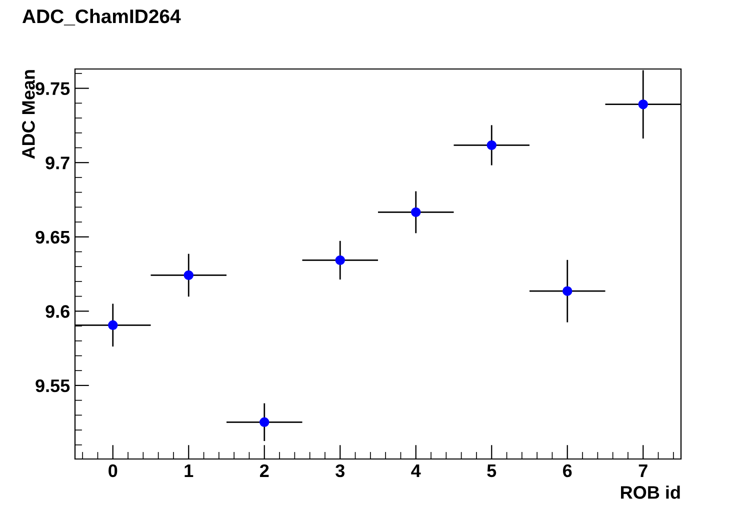  What do you see at coordinates (264, 470) in the screenshot?
I see `x-tick-label: 2` at bounding box center [264, 470].